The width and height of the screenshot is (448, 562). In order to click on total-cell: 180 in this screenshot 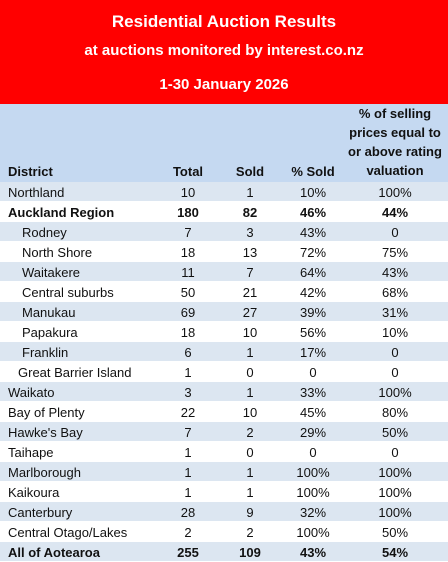, I will do `click(188, 212)`.